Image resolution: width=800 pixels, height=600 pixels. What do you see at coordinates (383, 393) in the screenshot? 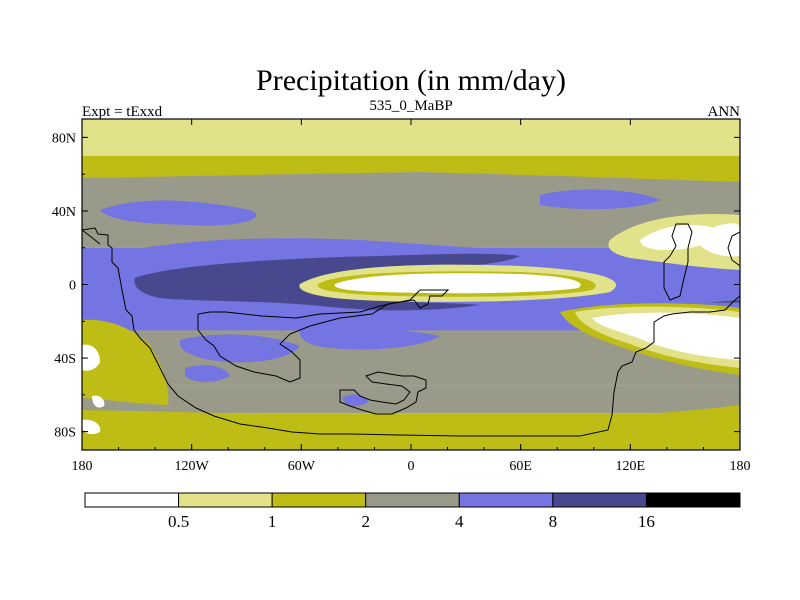
I see `coastline-island-south` at bounding box center [383, 393].